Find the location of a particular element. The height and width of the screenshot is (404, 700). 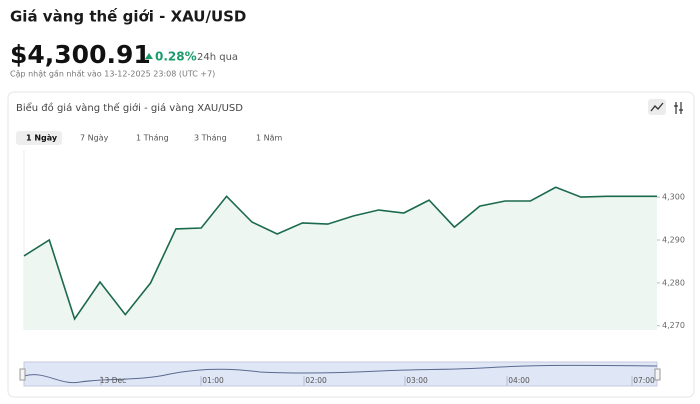

navigator-label: 07:00 is located at coordinates (644, 380).